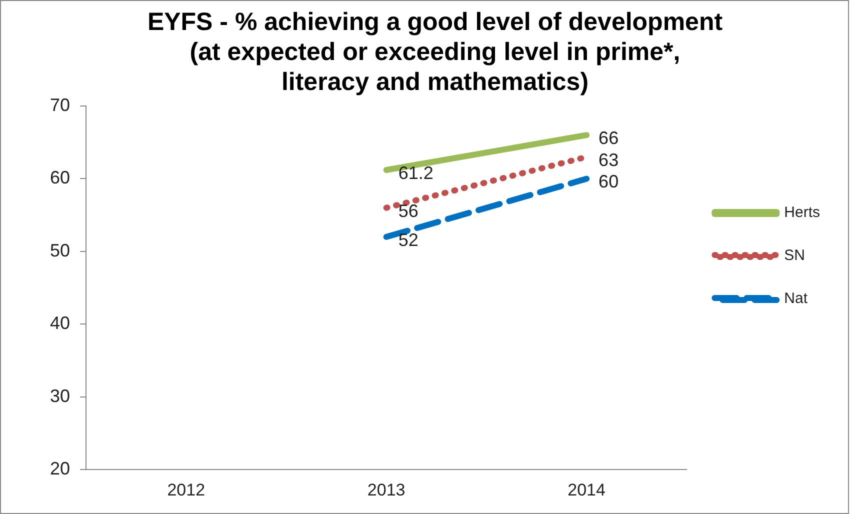 This screenshot has height=514, width=850. What do you see at coordinates (408, 240) in the screenshot?
I see `data-label: 52` at bounding box center [408, 240].